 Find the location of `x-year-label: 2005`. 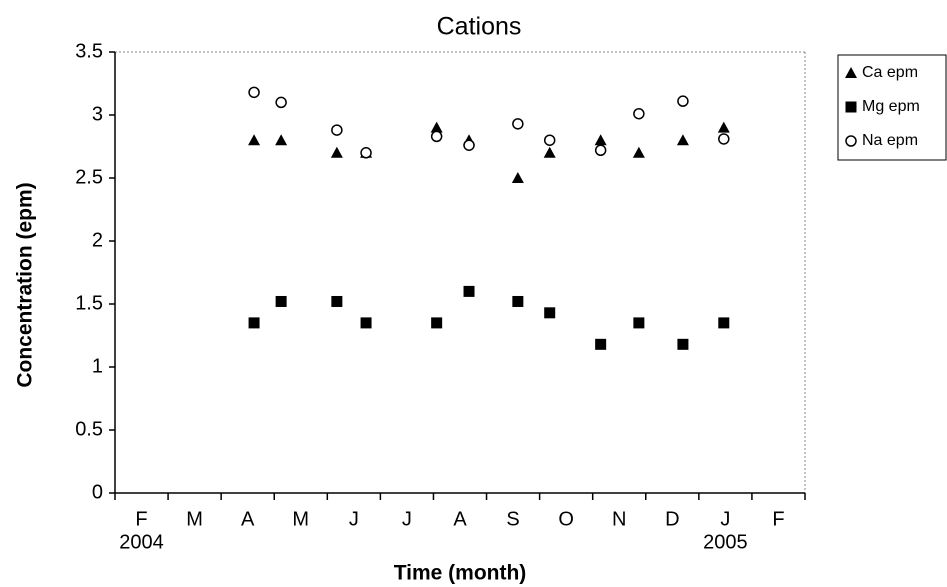

x-year-label: 2005 is located at coordinates (725, 542).